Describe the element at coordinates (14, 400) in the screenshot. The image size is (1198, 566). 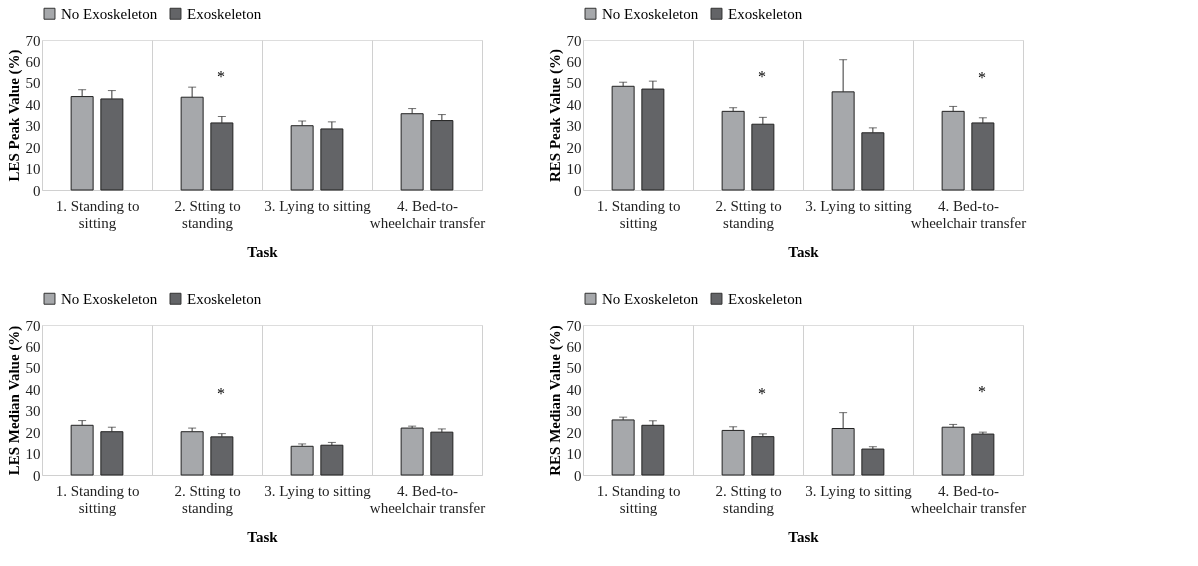
I see `y-axis-title: LES Median Value (%)` at that location.